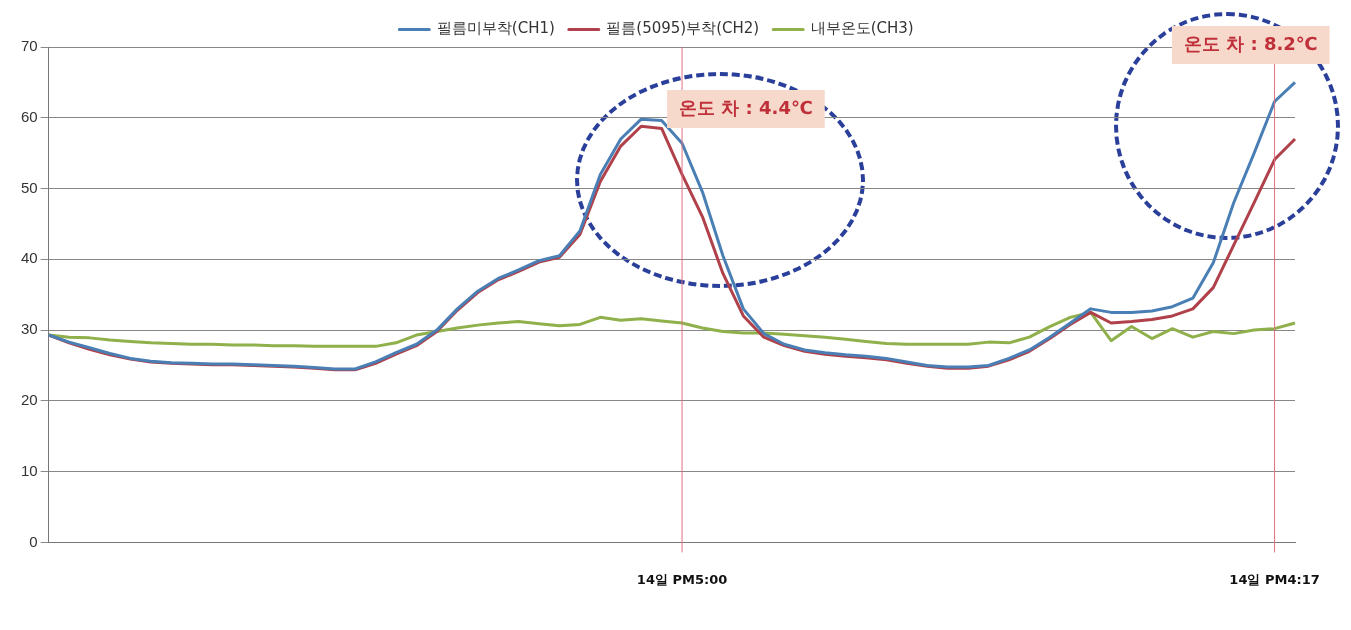  I want to click on y-tick-label: 20, so click(29, 399).